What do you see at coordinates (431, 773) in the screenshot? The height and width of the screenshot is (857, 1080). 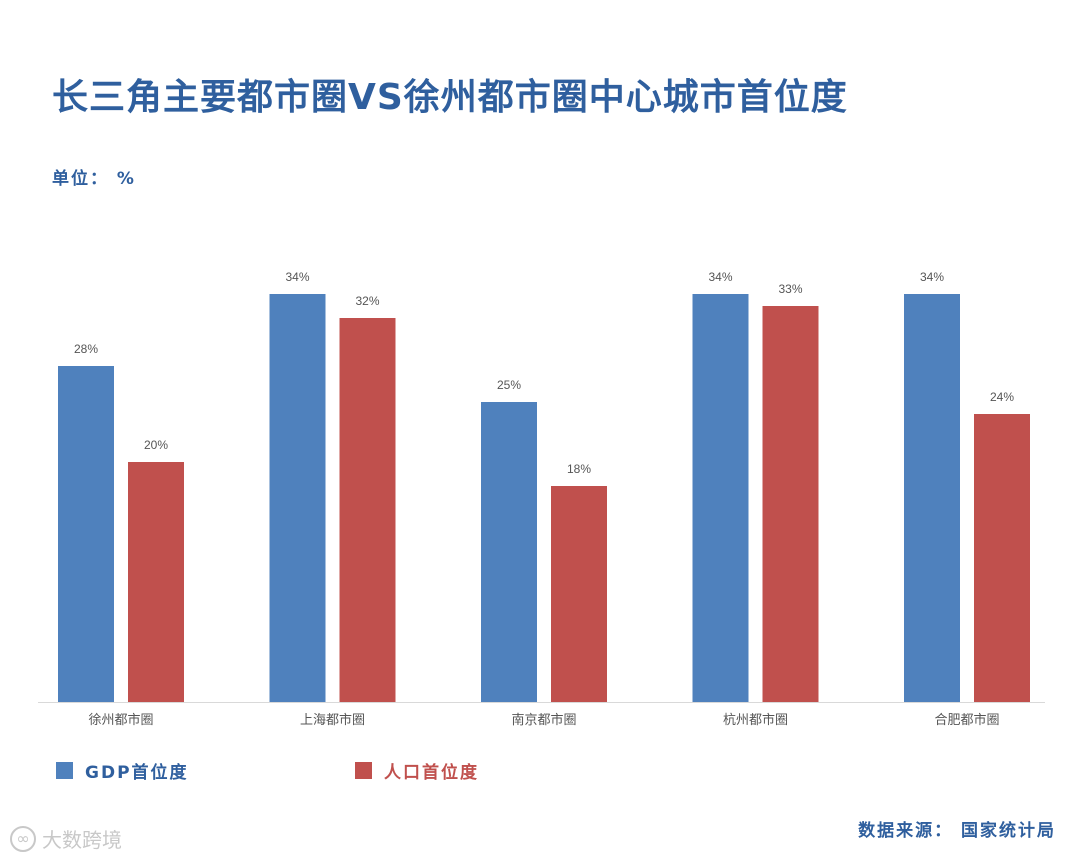 I see `legend-population-label: 人口首位度` at bounding box center [431, 773].